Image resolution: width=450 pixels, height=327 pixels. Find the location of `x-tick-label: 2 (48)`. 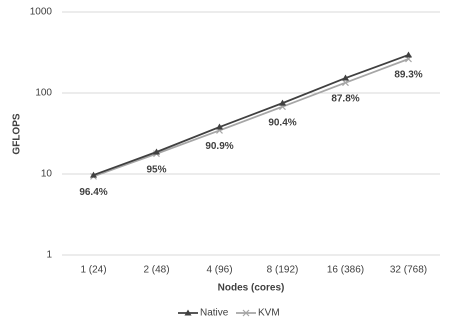

x-tick-label: 2 (48) is located at coordinates (156, 270).